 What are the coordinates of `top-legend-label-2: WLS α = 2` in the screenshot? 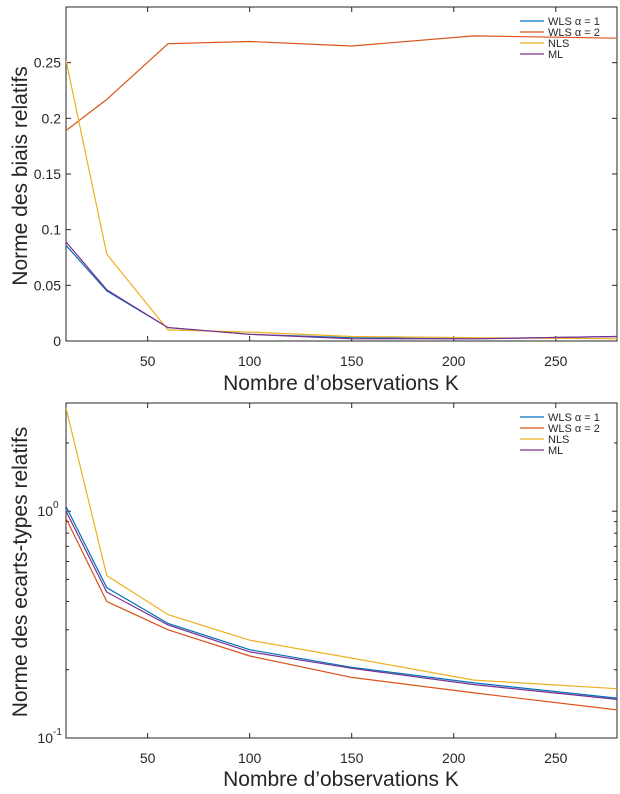 It's located at (574, 33).